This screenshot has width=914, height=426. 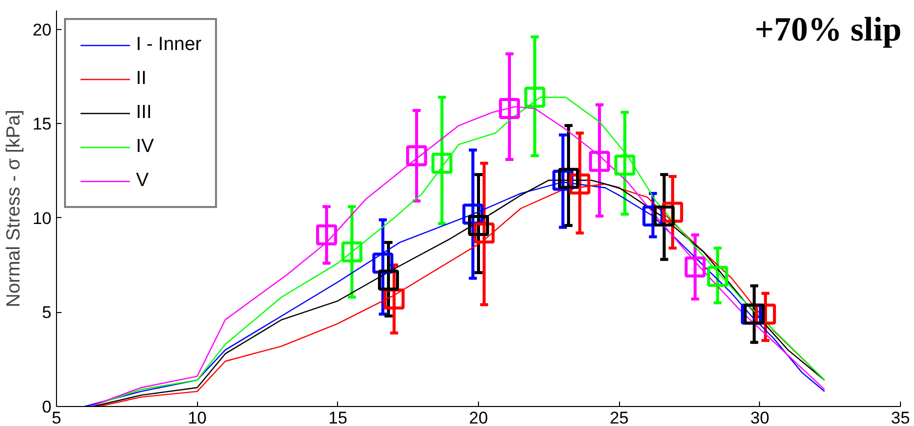 I want to click on y-axis-title: Normal Stress - σ [kPa], so click(x=14, y=209).